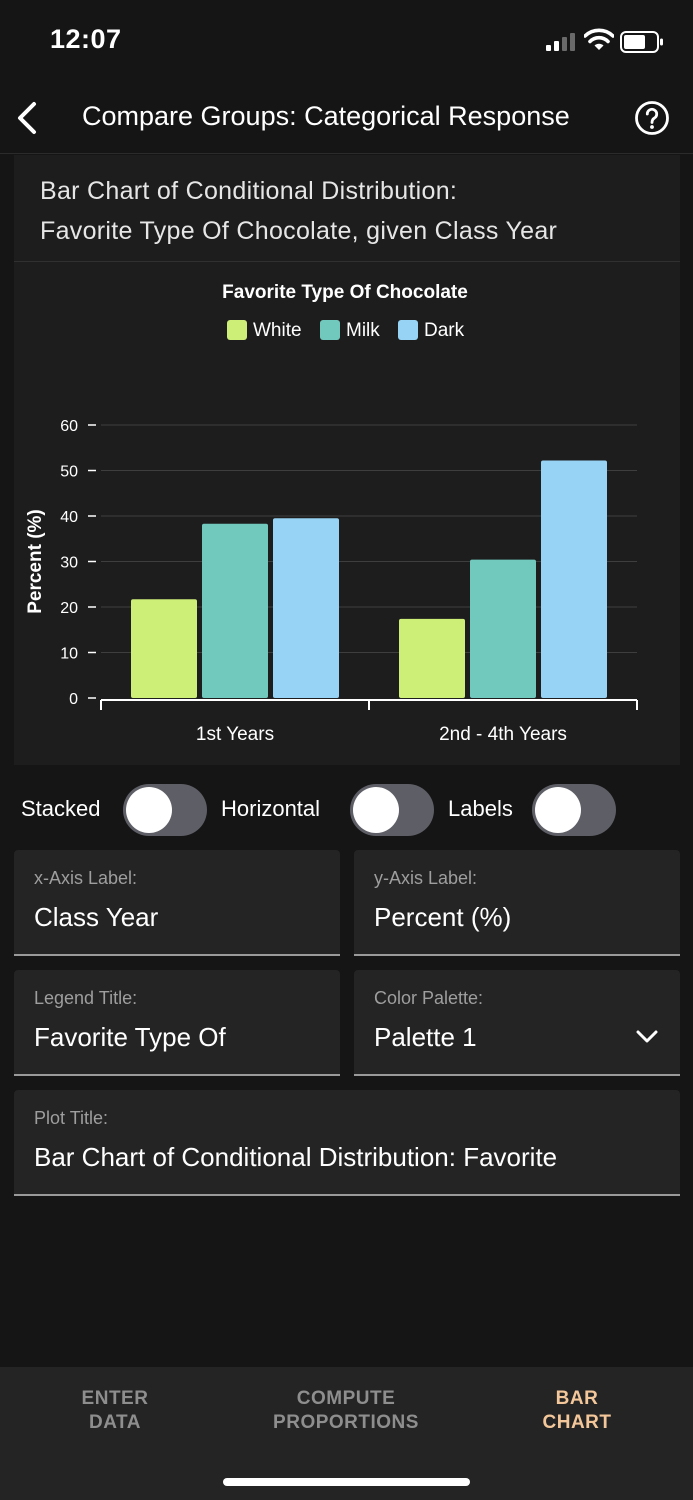 This screenshot has height=1500, width=693. What do you see at coordinates (503, 734) in the screenshot?
I see `x-tick-label: 2nd - 4th Years` at bounding box center [503, 734].